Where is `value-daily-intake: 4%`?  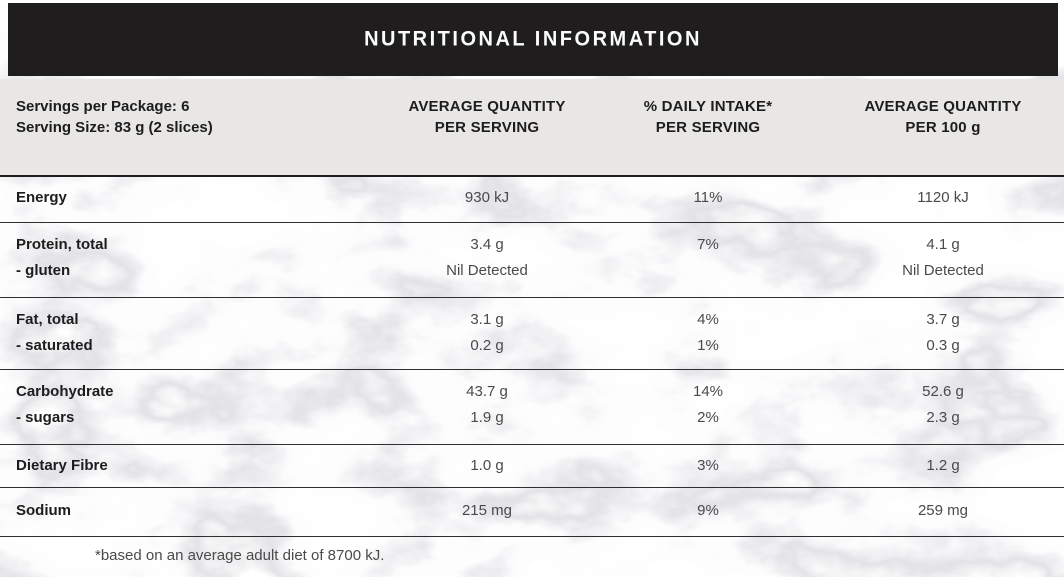
value-daily-intake: 4% is located at coordinates (708, 319).